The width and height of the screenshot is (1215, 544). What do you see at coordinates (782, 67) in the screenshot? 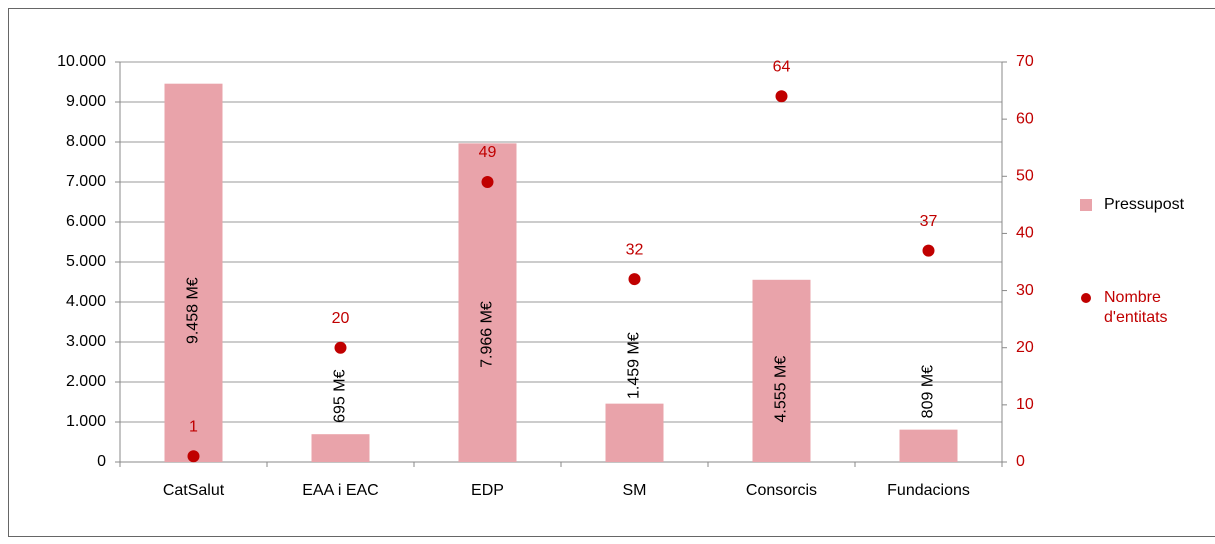
I see `point-label: 64` at bounding box center [782, 67].